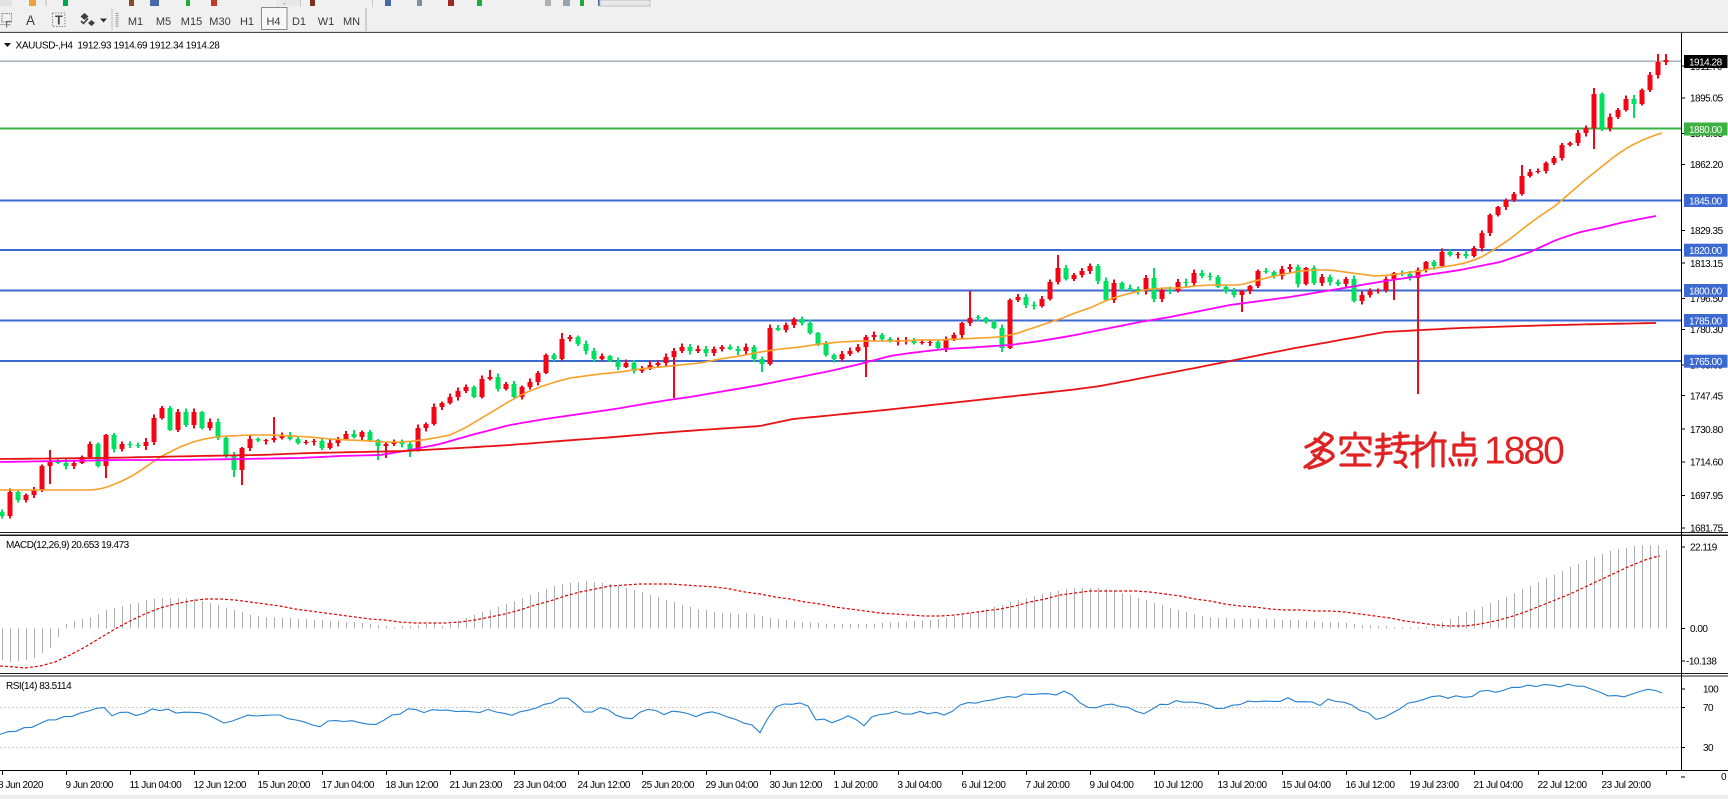 This screenshot has width=1728, height=804. What do you see at coordinates (984, 785) in the screenshot?
I see `svg-text: 6 Jul 12:00` at bounding box center [984, 785].